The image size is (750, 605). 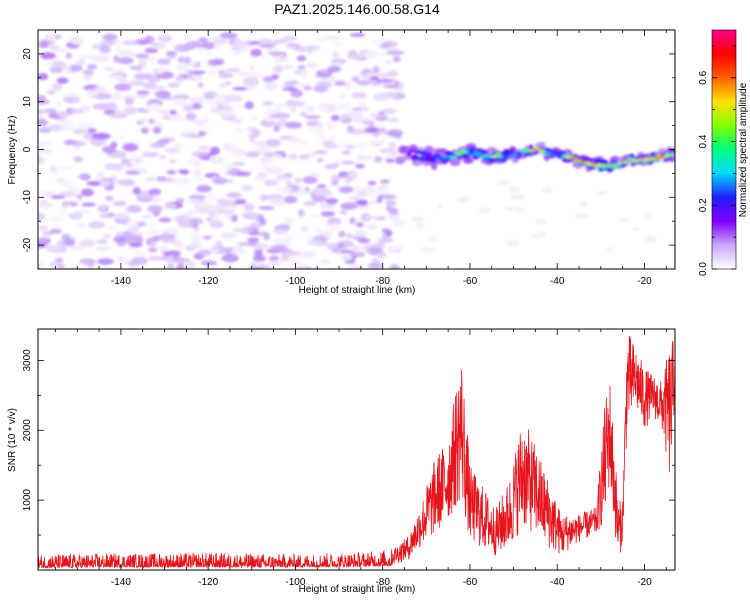 What do you see at coordinates (357, 589) in the screenshot?
I see `snr-x-label: Height of straight line (km)` at bounding box center [357, 589].